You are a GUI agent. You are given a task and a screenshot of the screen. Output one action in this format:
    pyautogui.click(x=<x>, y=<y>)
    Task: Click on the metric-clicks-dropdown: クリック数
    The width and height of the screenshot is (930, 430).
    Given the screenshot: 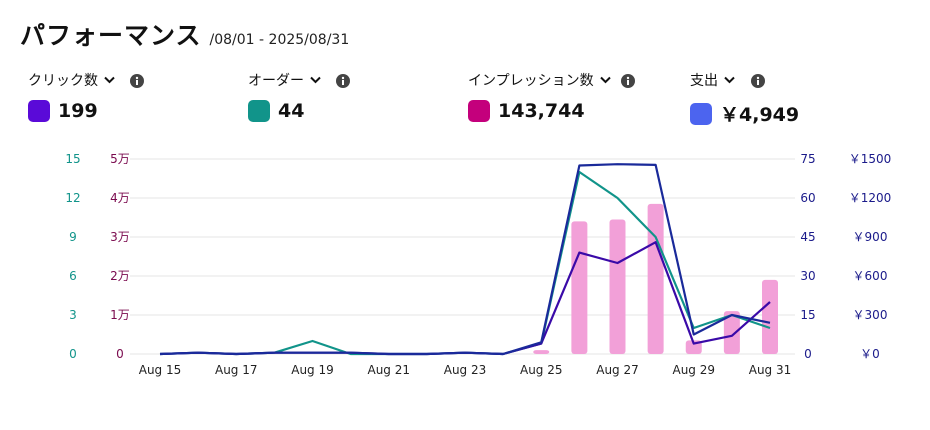 What is the action you would take?
    pyautogui.click(x=71, y=80)
    